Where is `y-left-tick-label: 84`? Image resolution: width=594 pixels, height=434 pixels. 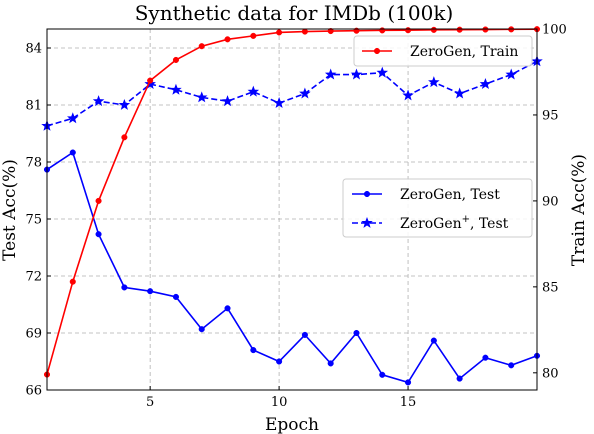
y-left-tick-label: 84 is located at coordinates (33, 49).